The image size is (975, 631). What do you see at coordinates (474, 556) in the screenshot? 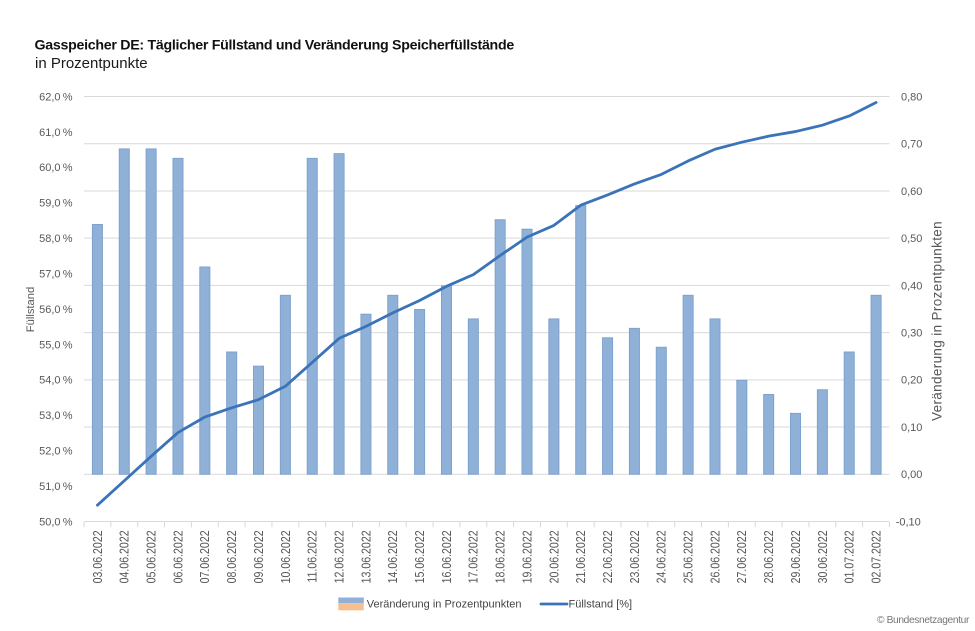
I see `svg-text: 17.06.2022` at bounding box center [474, 556].